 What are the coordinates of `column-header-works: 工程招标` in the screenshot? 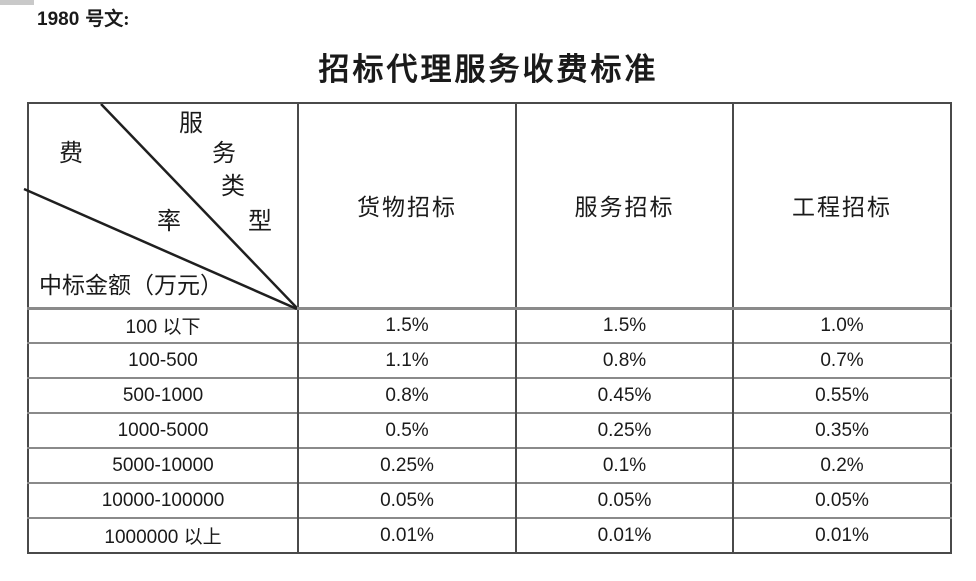 It's located at (841, 205).